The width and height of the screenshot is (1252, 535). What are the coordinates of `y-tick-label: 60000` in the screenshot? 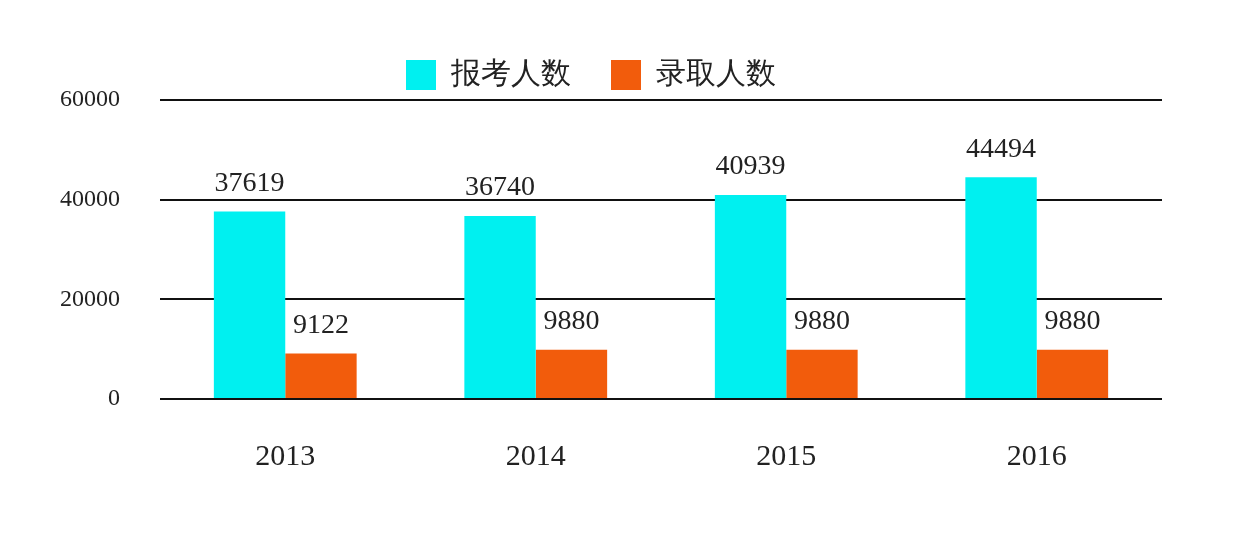 It's located at (90, 98).